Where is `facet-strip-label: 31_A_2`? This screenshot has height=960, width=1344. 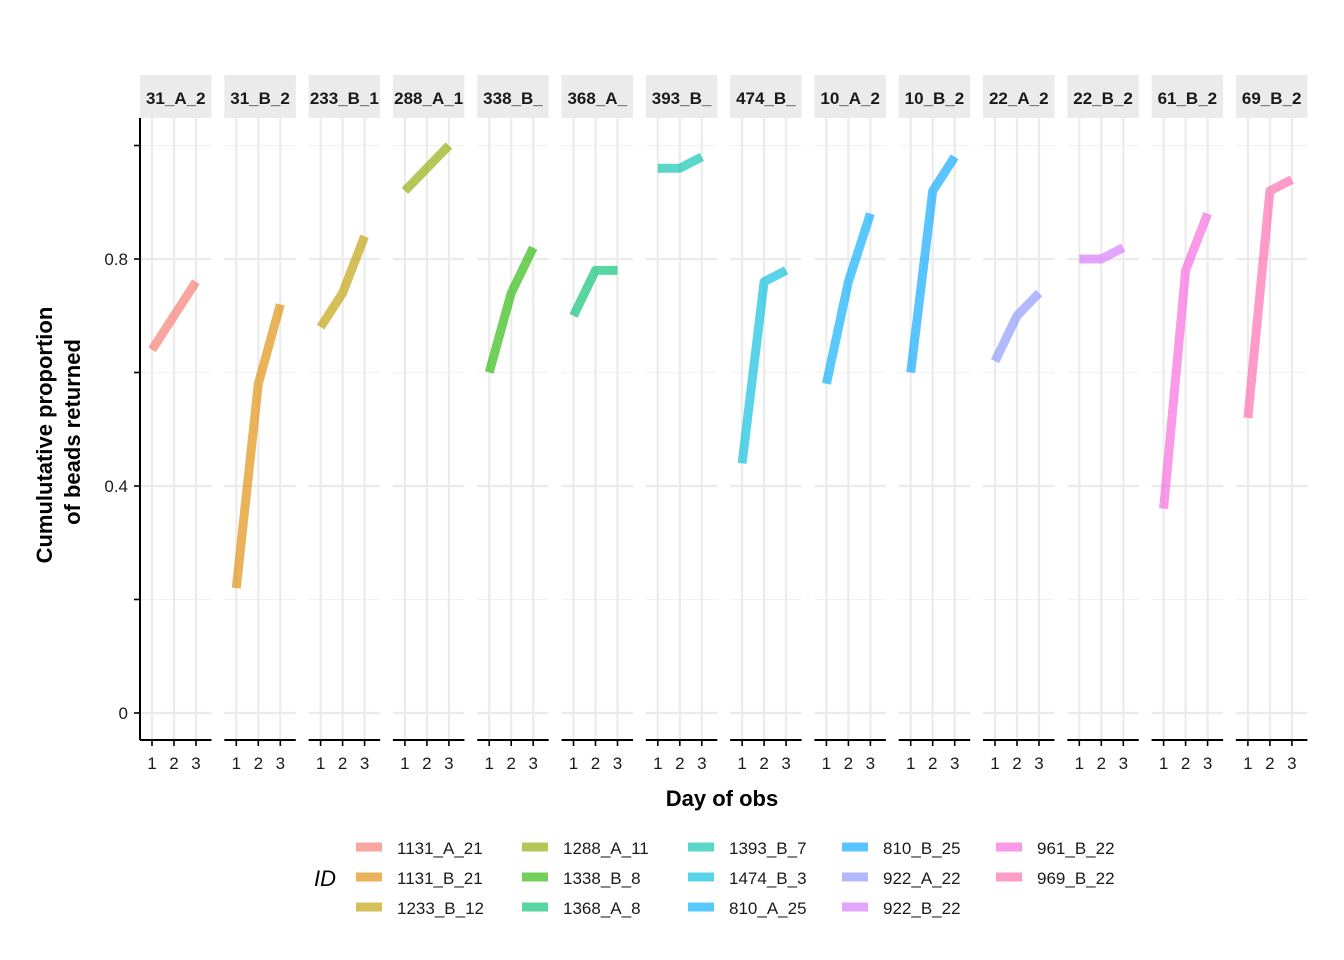
facet-strip-label: 31_A_2 is located at coordinates (176, 98).